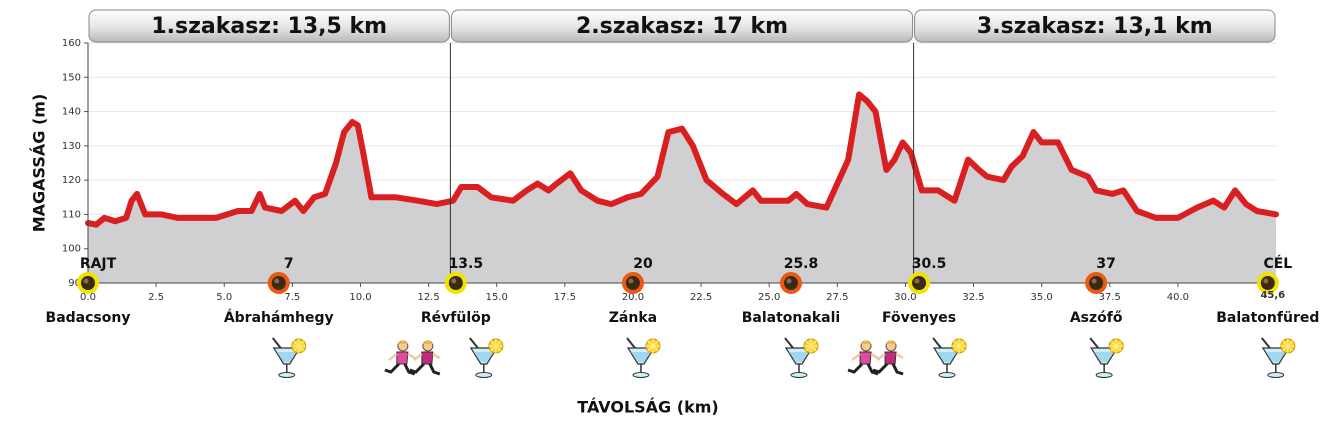 The width and height of the screenshot is (1333, 439). Describe the element at coordinates (466, 264) in the screenshot. I see `checkpoint-label: 13.5` at that location.